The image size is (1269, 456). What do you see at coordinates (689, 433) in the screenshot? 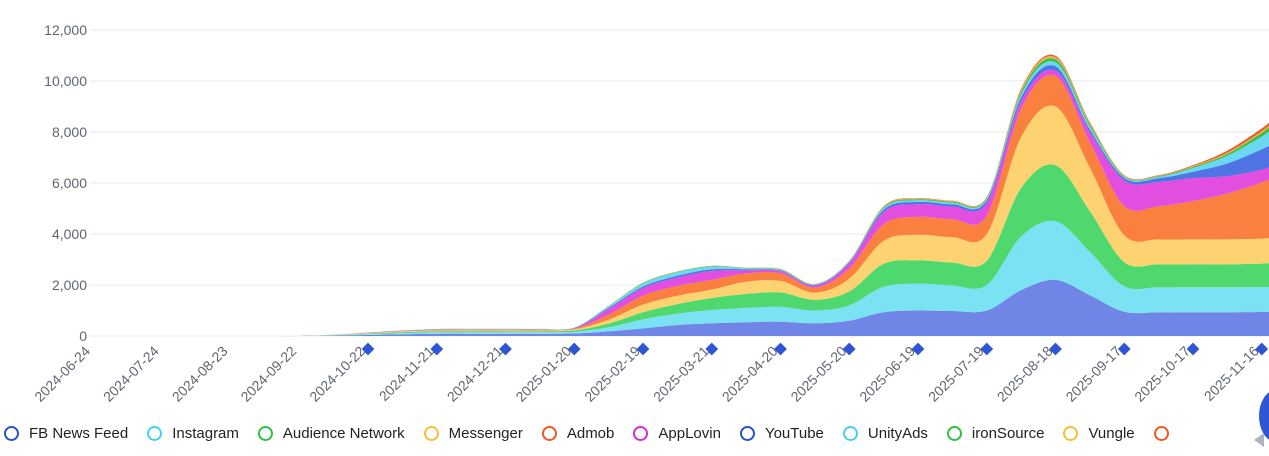
I see `legend-label: AppLovin` at bounding box center [689, 433].